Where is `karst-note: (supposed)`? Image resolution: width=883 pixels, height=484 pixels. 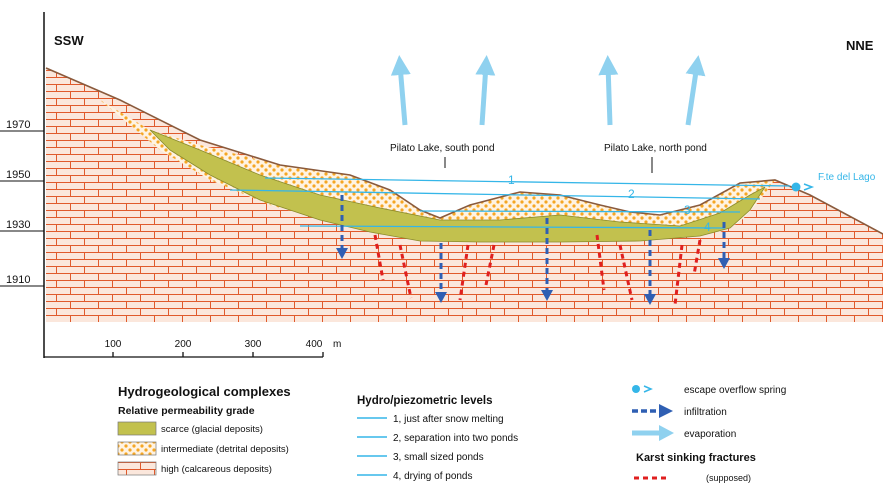 karst-note: (supposed) is located at coordinates (728, 478).